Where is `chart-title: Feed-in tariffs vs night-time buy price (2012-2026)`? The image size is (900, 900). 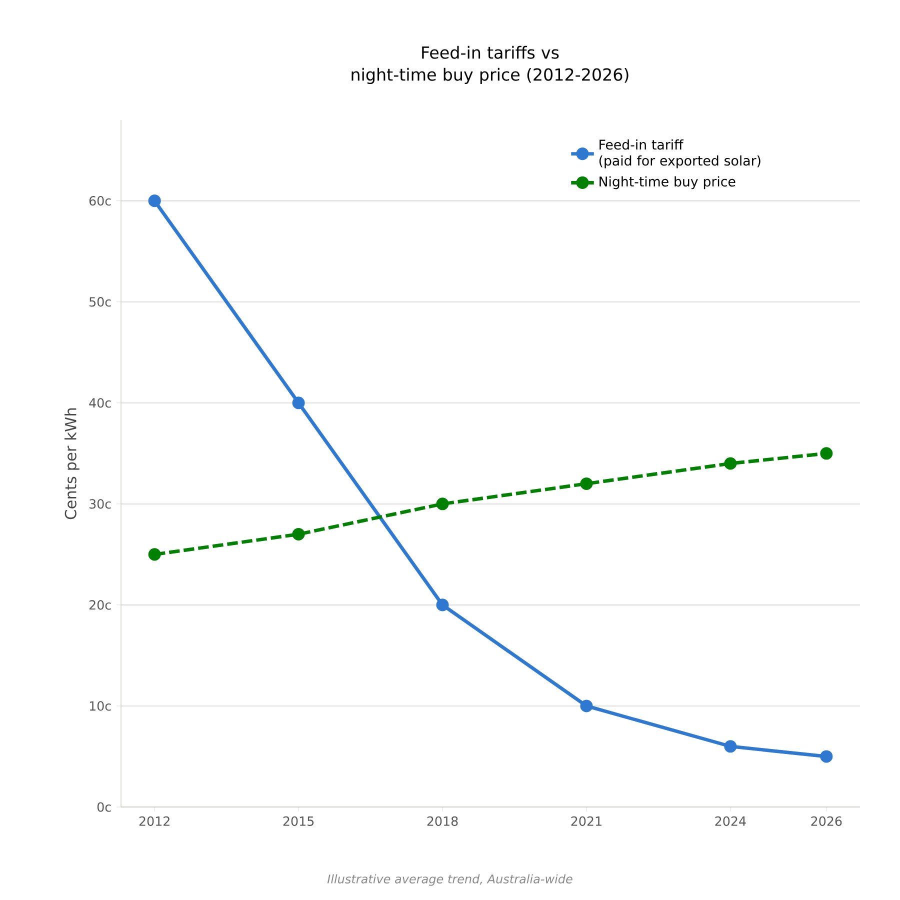
chart-title: Feed-in tariffs vs night-time buy price (2012-2026) is located at coordinates (490, 65).